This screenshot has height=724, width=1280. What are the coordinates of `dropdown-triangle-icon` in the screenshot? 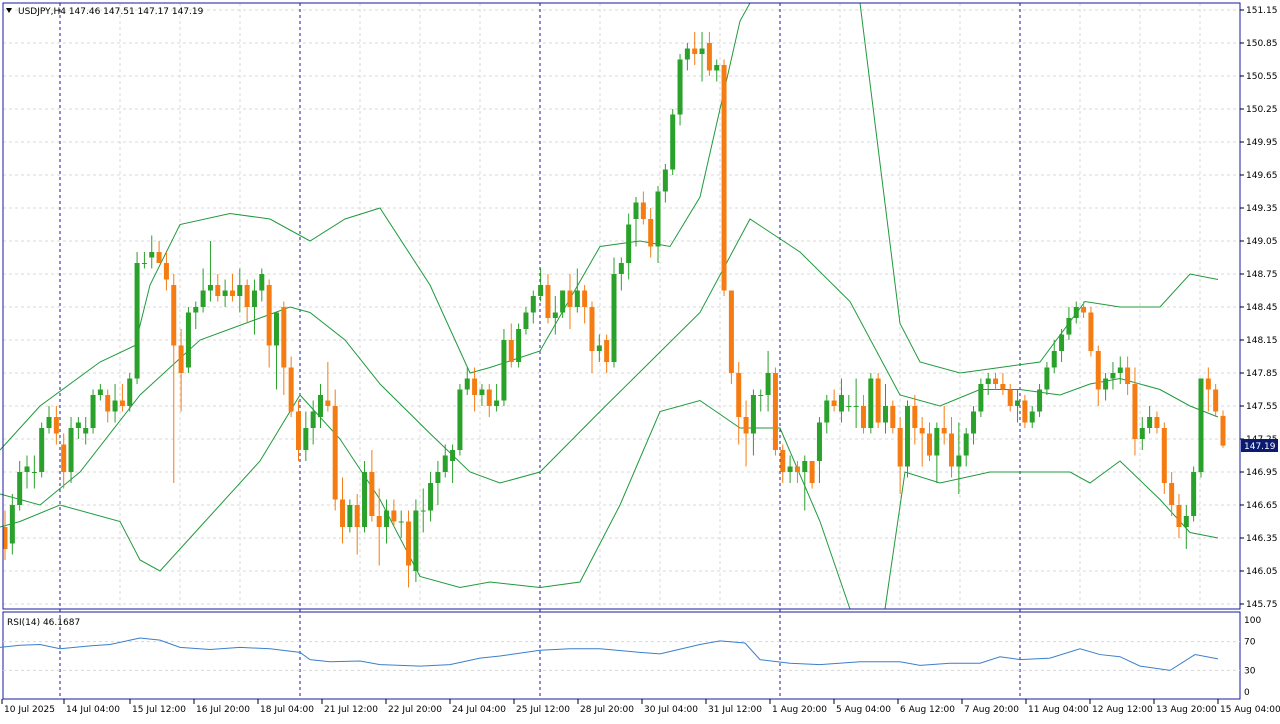 It's located at (9, 10).